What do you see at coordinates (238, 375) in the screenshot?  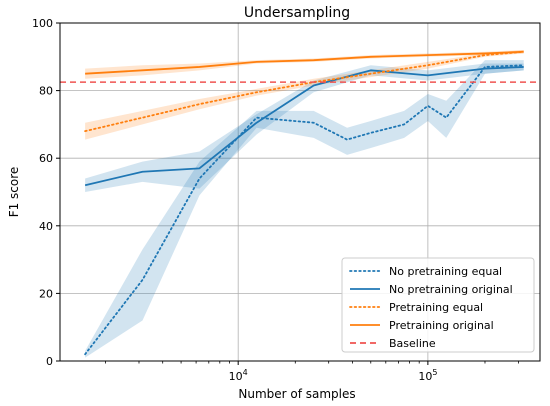 I see `x-tick-label: 10⁴` at bounding box center [238, 375].